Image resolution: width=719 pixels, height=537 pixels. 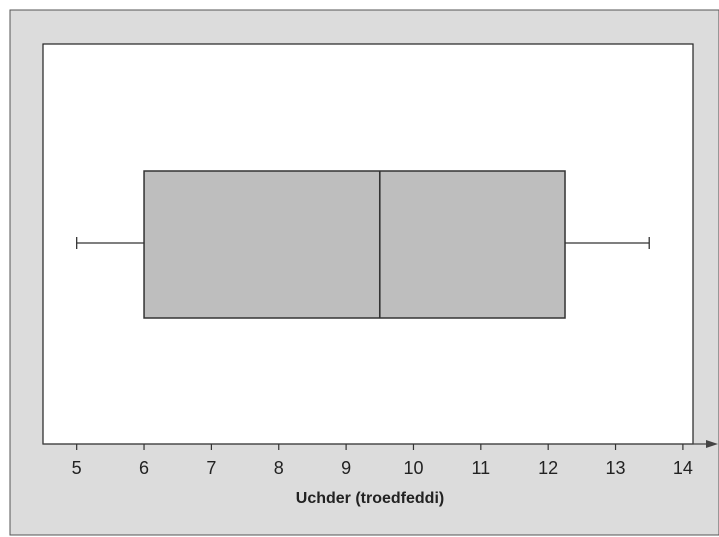 I want to click on x-tick-label: 9, so click(x=346, y=468).